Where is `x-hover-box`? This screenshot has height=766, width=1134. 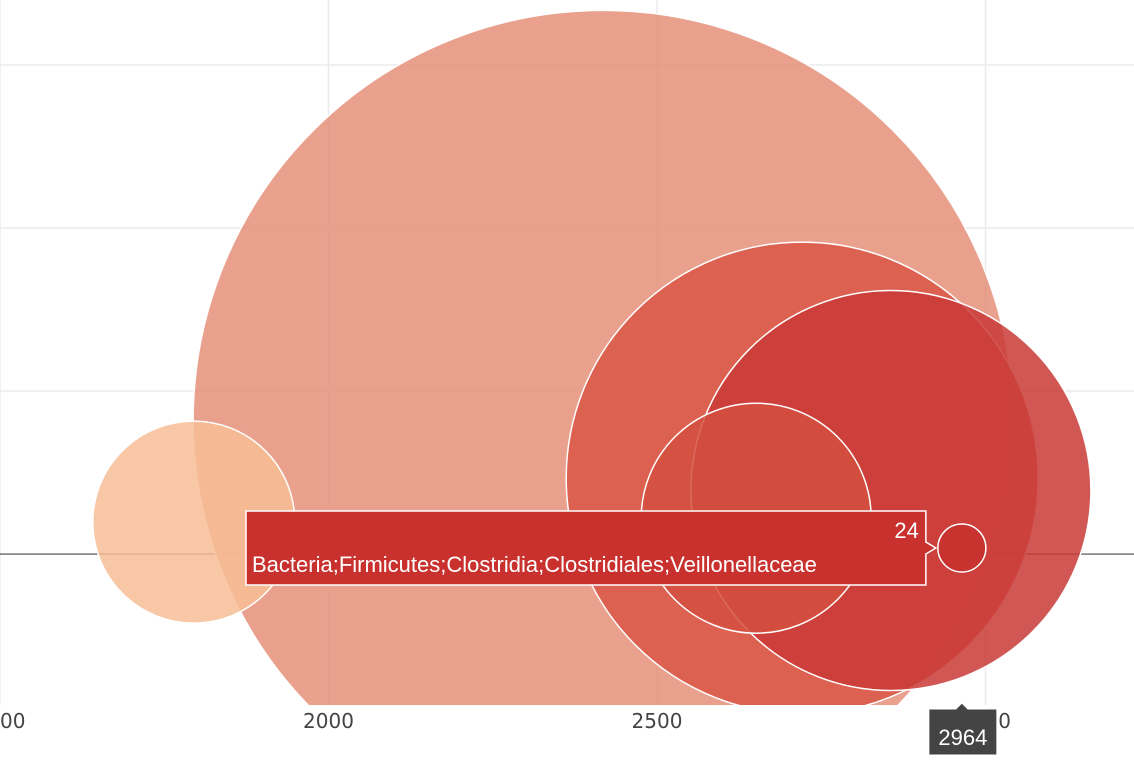
x-hover-box is located at coordinates (963, 729).